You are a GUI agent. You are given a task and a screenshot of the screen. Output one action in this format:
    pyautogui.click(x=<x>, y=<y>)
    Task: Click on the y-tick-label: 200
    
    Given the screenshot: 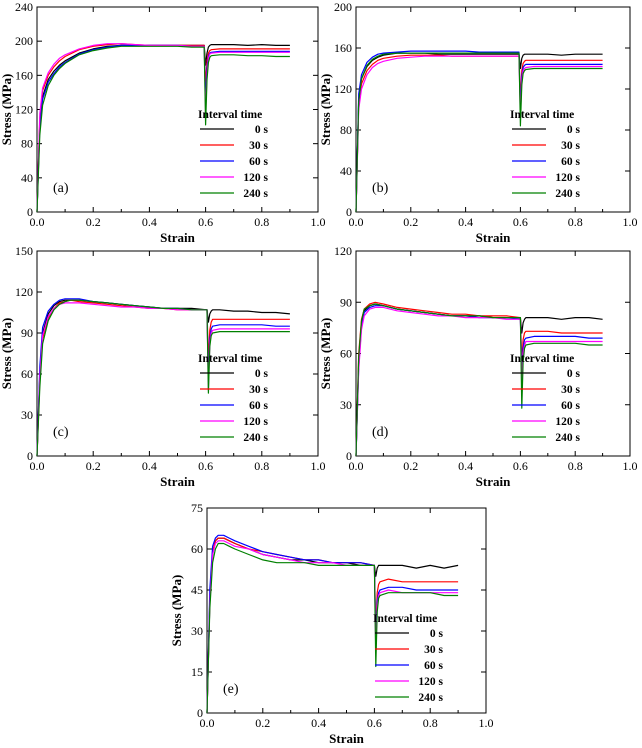 What is the action you would take?
    pyautogui.click(x=343, y=7)
    